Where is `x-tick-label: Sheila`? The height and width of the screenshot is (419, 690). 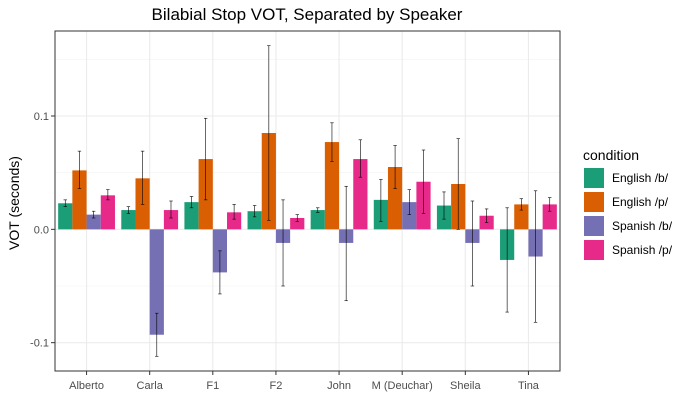
x-tick-label: Sheila is located at coordinates (465, 386).